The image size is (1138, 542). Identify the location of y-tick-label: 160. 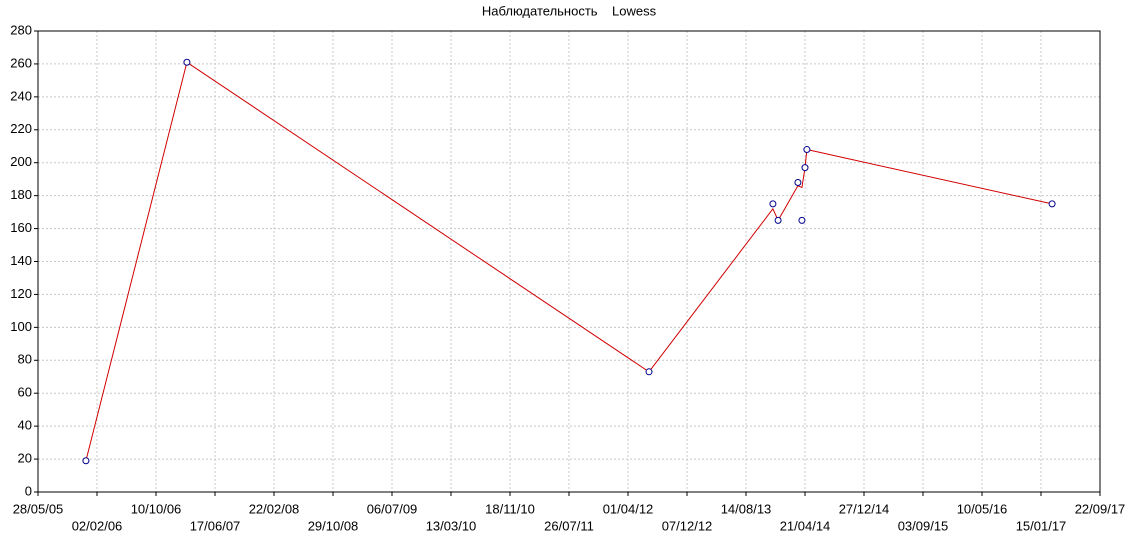
(21, 227).